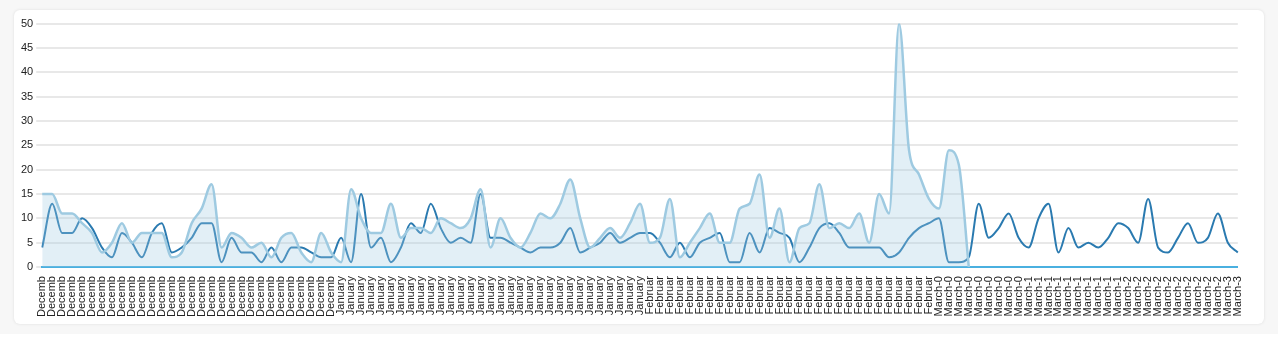 This screenshot has width=1278, height=338. I want to click on y-tick-label: 10, so click(27, 217).